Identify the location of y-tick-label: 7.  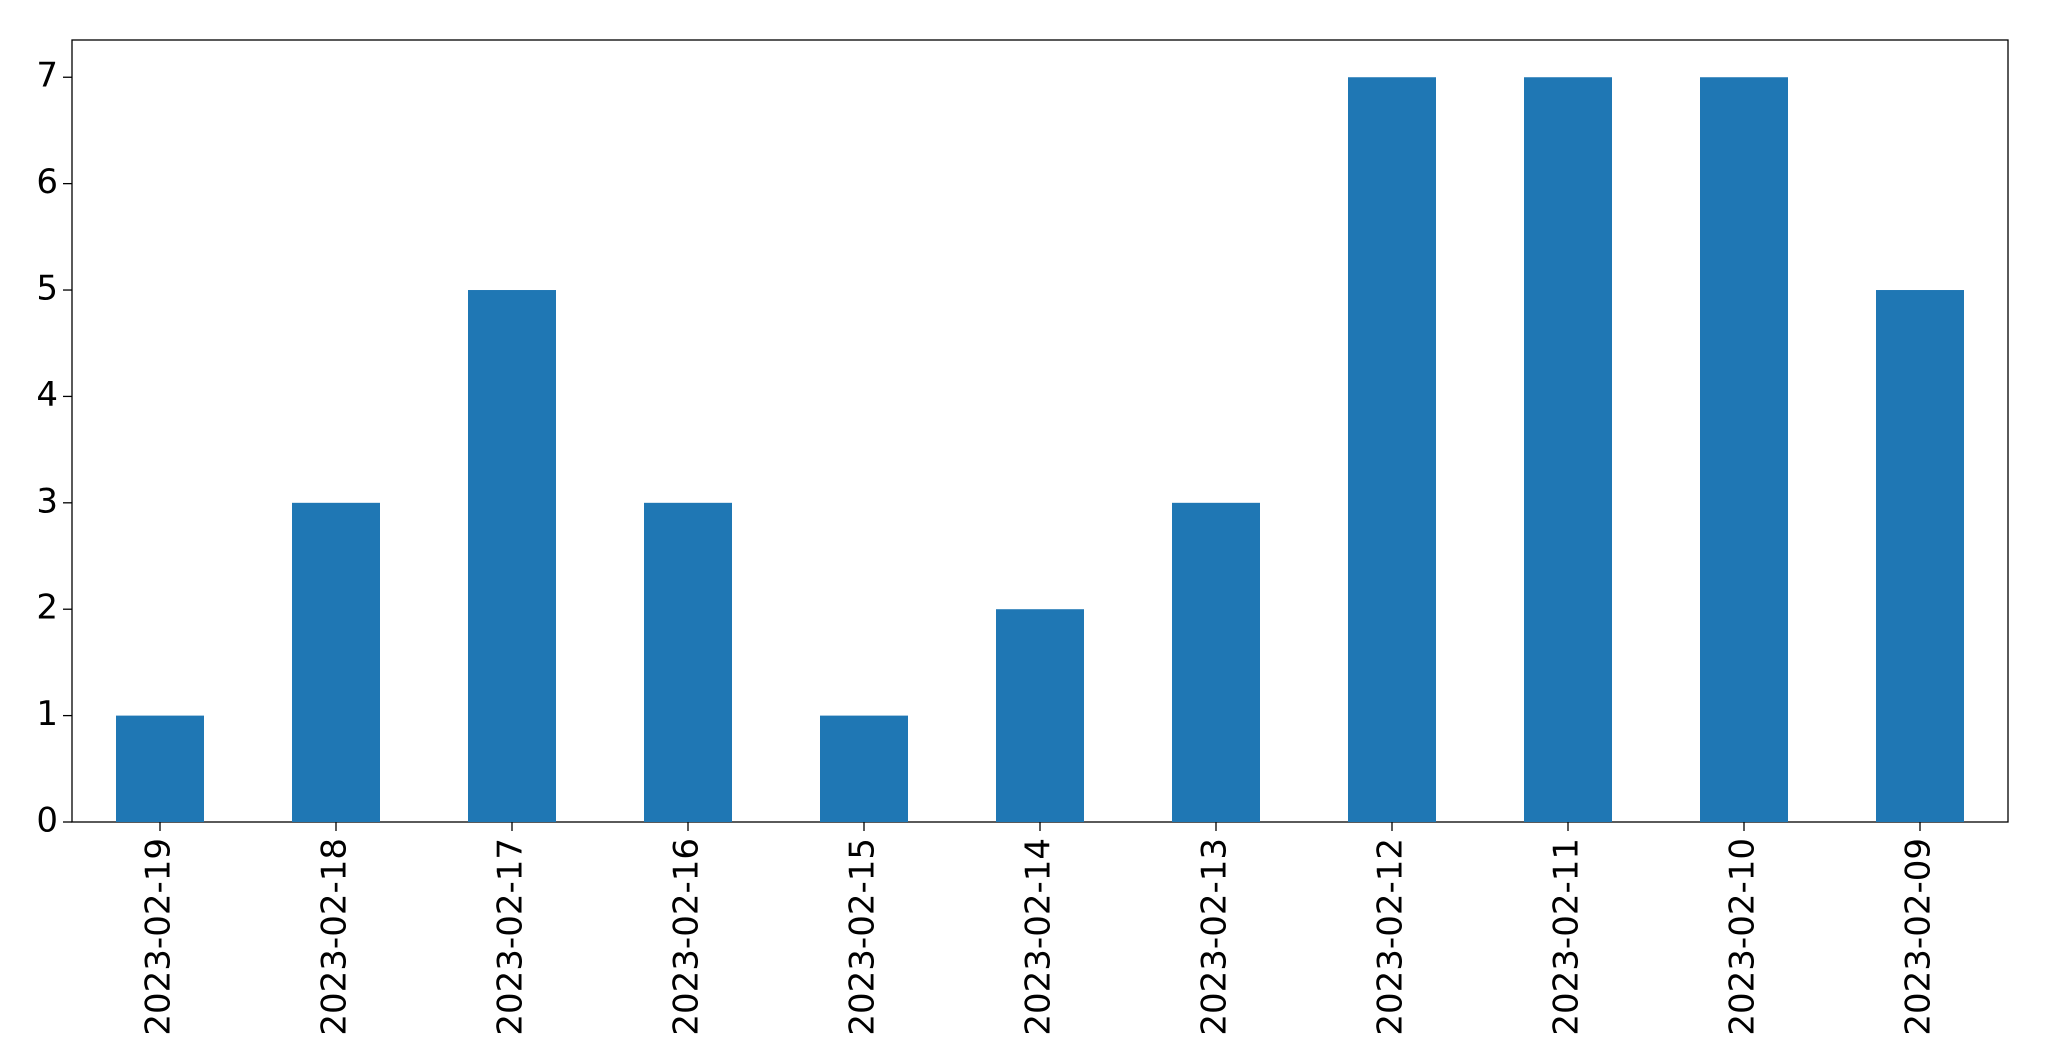
(47, 76).